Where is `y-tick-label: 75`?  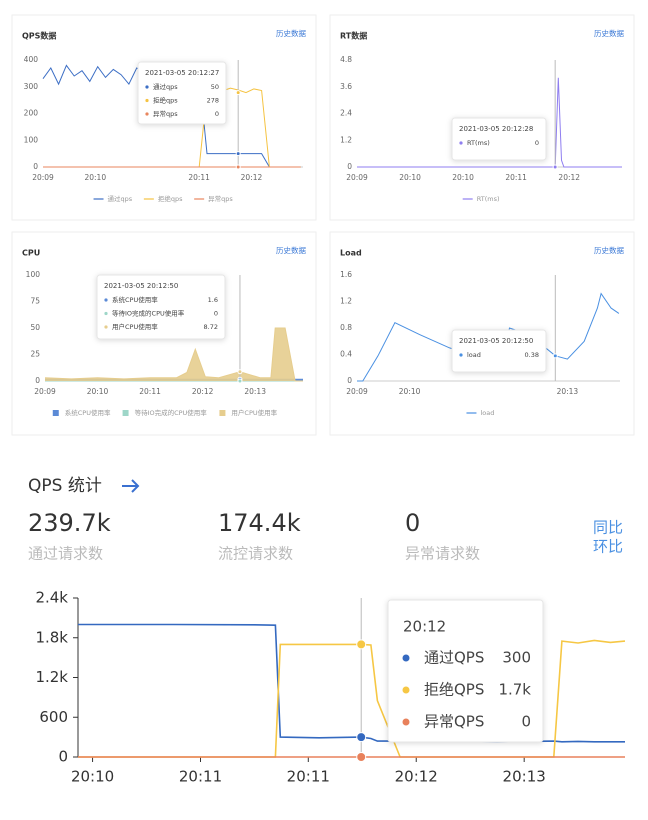 y-tick-label: 75 is located at coordinates (35, 301).